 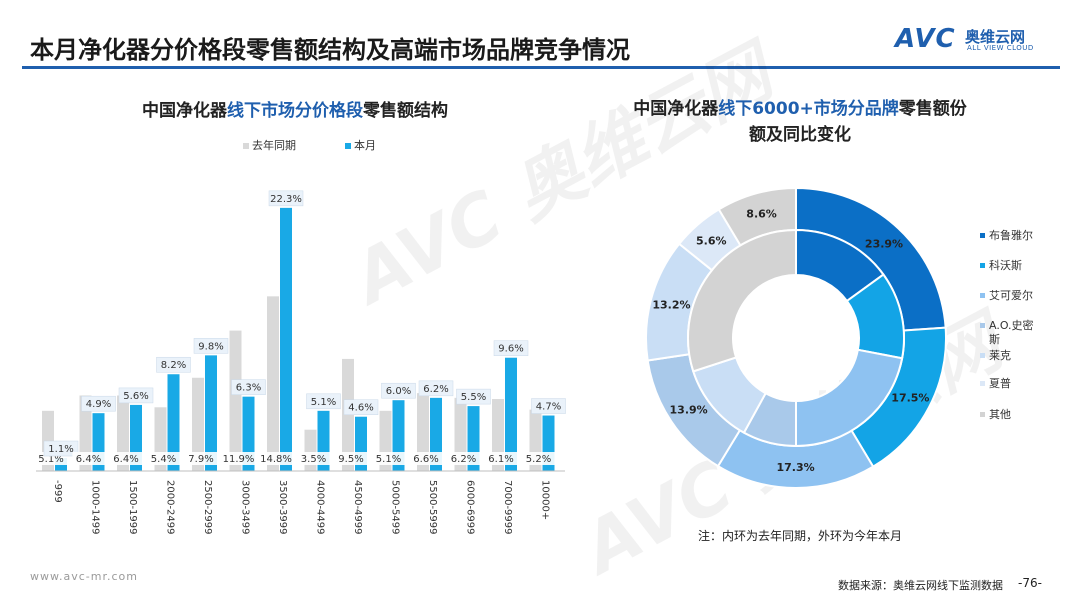 I want to click on donut-chart-title: 中国净化器线下6000+市场分品牌零售额份 额及同比变化, so click(x=800, y=122).